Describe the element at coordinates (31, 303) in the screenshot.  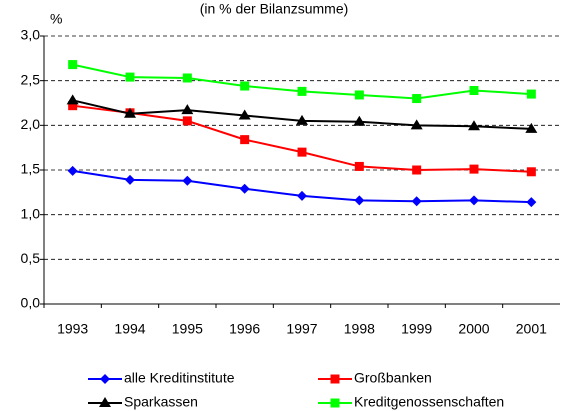
I see `y-tick-label: 0,0` at that location.